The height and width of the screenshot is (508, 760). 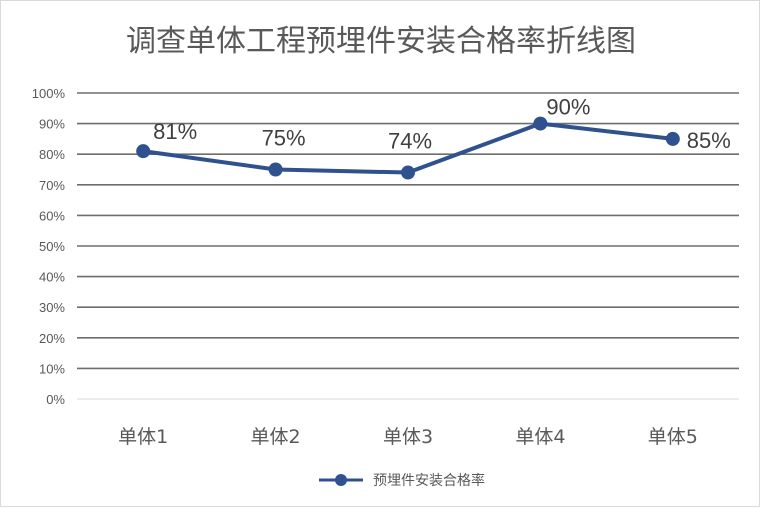 I want to click on x-tick-label: 单体2, so click(x=276, y=437).